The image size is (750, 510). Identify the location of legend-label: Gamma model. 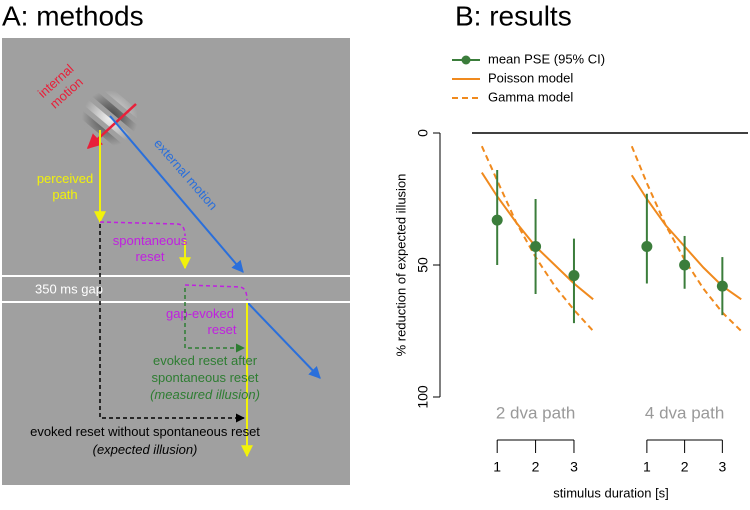
(530, 96).